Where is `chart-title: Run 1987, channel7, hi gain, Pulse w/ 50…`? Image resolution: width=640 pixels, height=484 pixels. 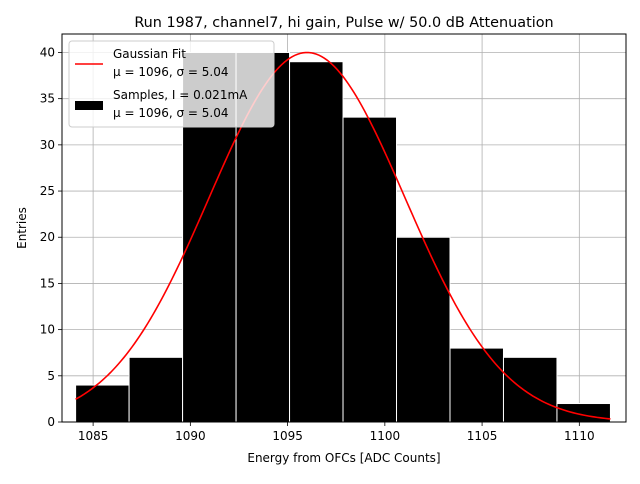
chart-title: Run 1987, channel7, hi gain, Pulse w/ 50… is located at coordinates (343, 23).